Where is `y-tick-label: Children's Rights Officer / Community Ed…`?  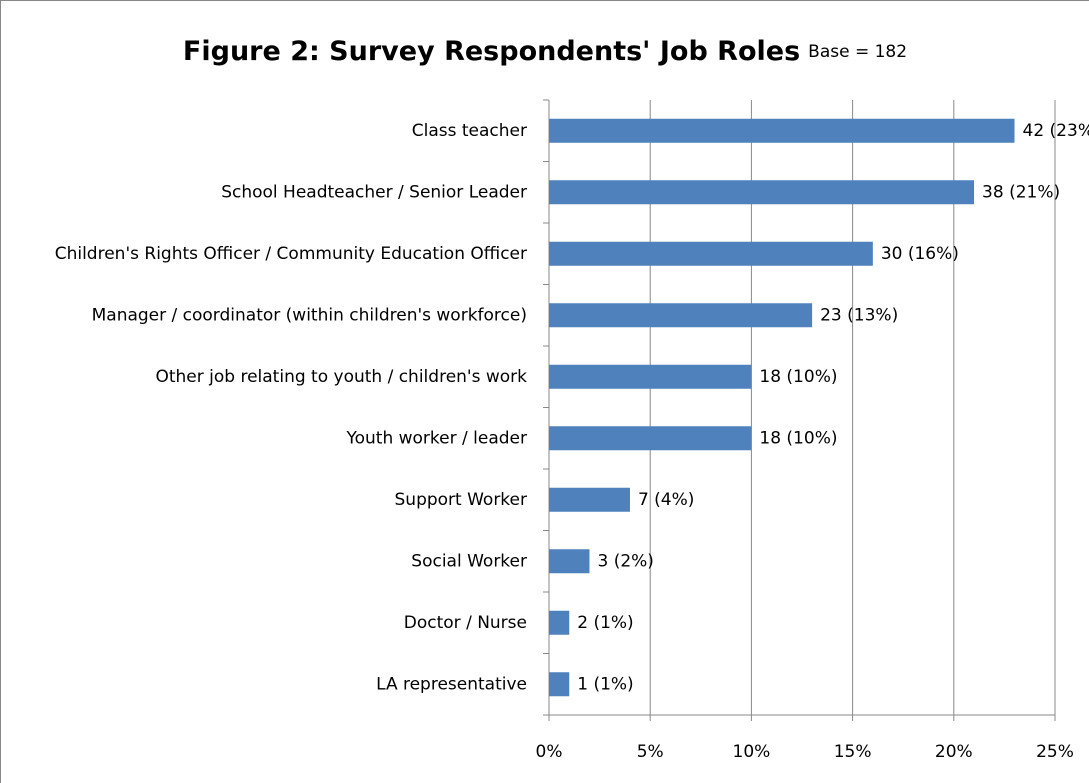
y-tick-label: Children's Rights Officer / Community Ed… is located at coordinates (291, 254).